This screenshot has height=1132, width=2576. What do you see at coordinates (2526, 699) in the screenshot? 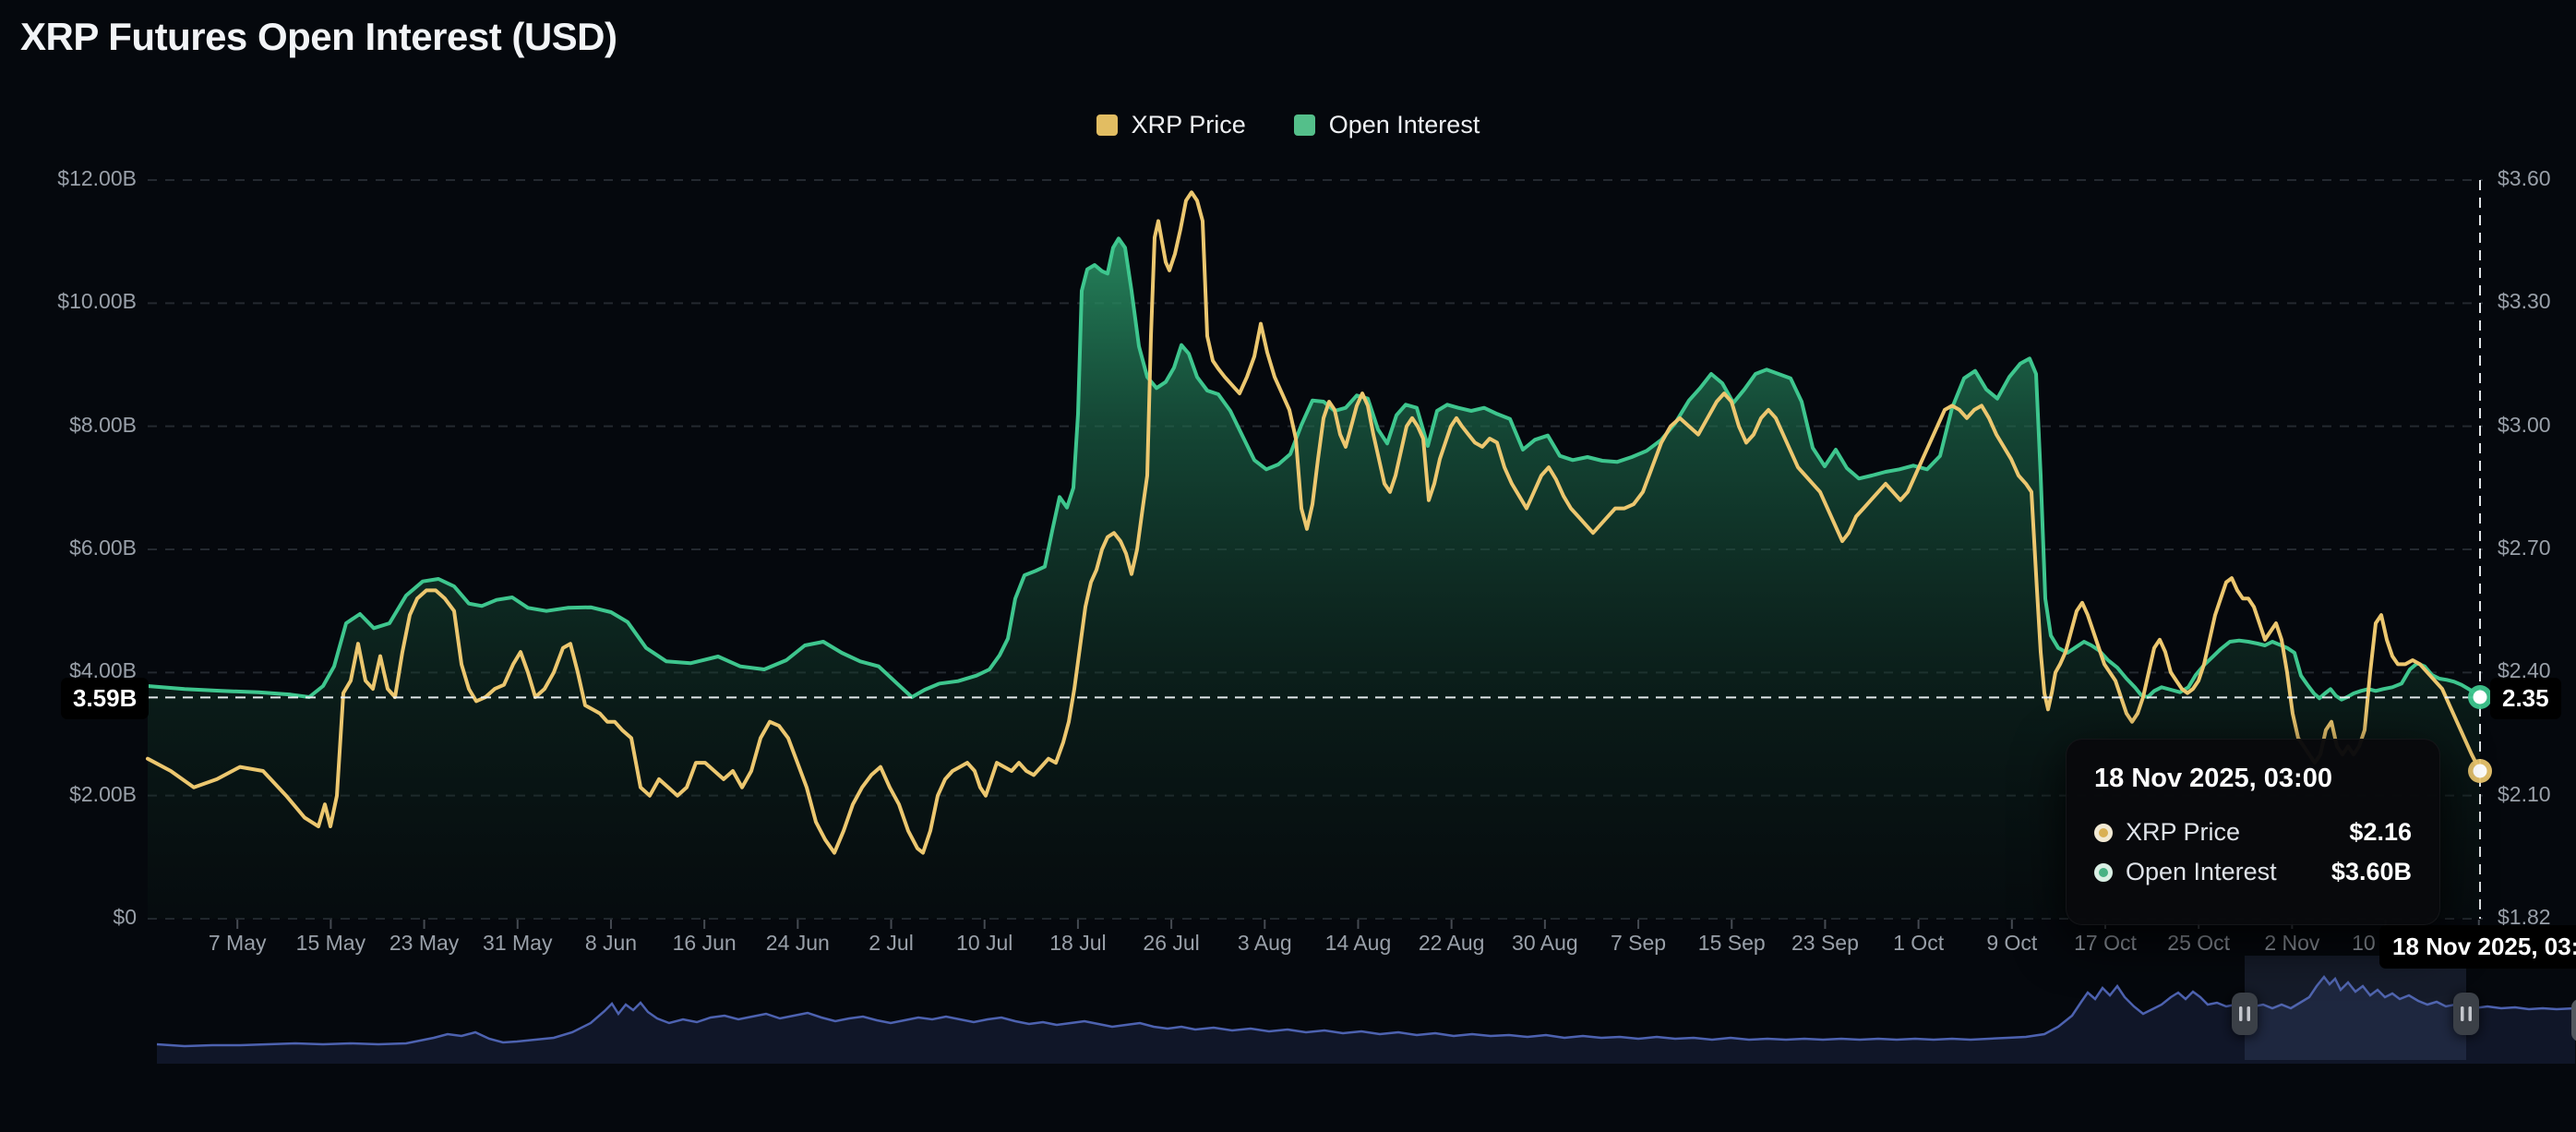
I see `crosshair-right-value-badge: 2.35` at bounding box center [2526, 699].